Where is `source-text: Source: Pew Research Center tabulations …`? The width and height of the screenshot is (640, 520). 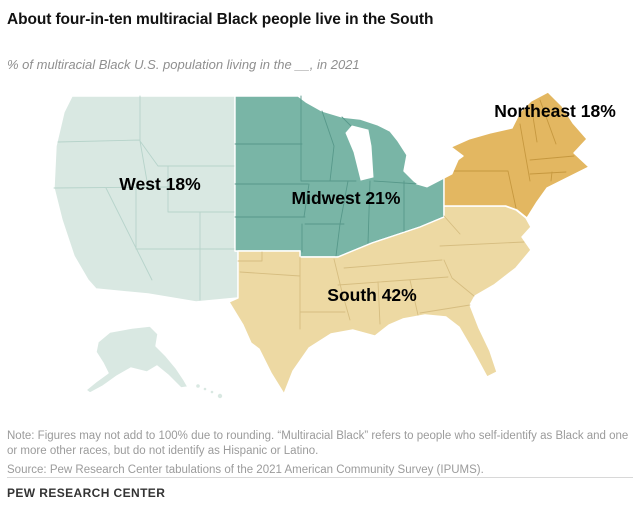 source-text: Source: Pew Research Center tabulations … is located at coordinates (245, 469).